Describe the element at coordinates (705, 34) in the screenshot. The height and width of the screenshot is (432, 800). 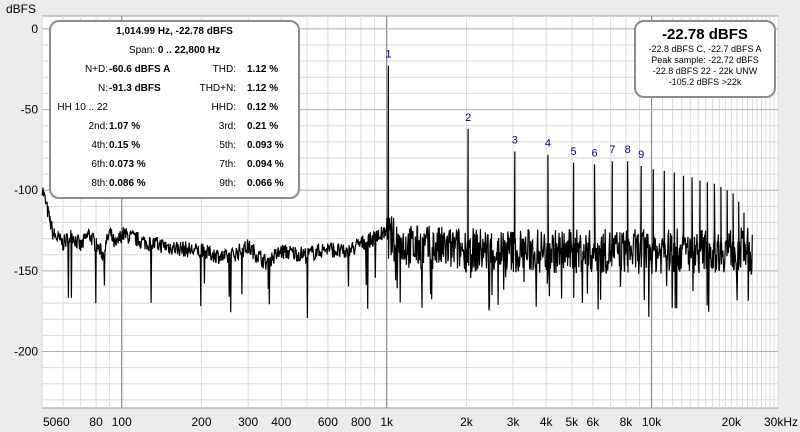
I see `level-readout: -22.78 dBFS` at that location.